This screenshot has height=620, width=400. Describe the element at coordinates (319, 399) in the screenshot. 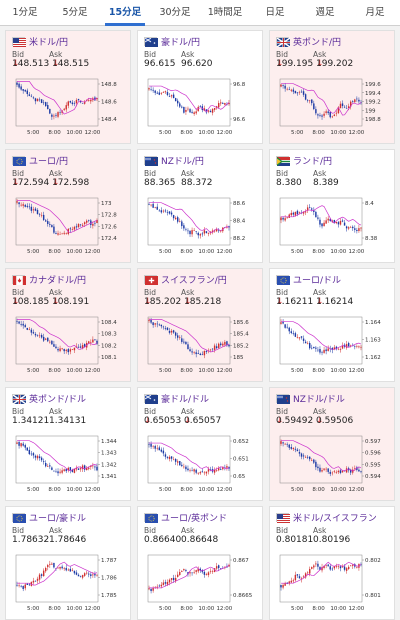

I see `currency-pair-name: NZドル/ドル` at that location.